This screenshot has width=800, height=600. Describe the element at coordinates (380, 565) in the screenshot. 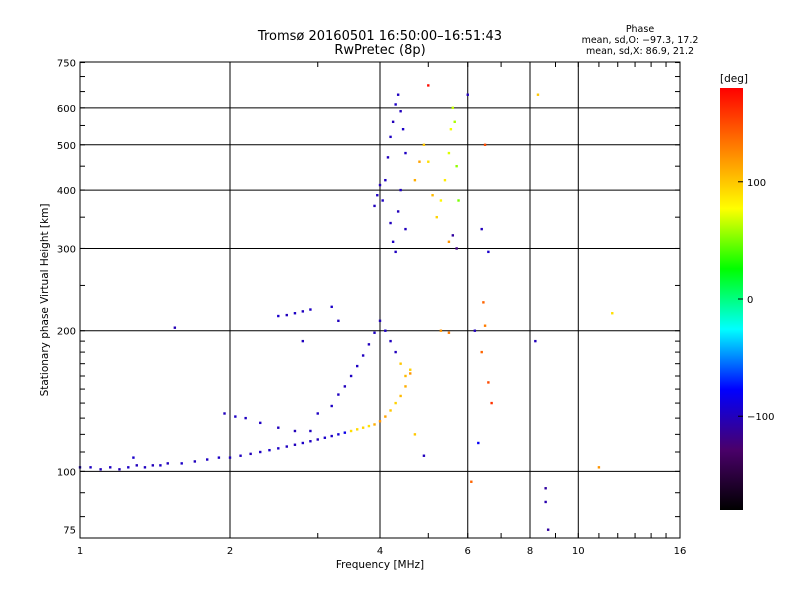

I see `x-axis-label: Frequency [MHz]` at that location.